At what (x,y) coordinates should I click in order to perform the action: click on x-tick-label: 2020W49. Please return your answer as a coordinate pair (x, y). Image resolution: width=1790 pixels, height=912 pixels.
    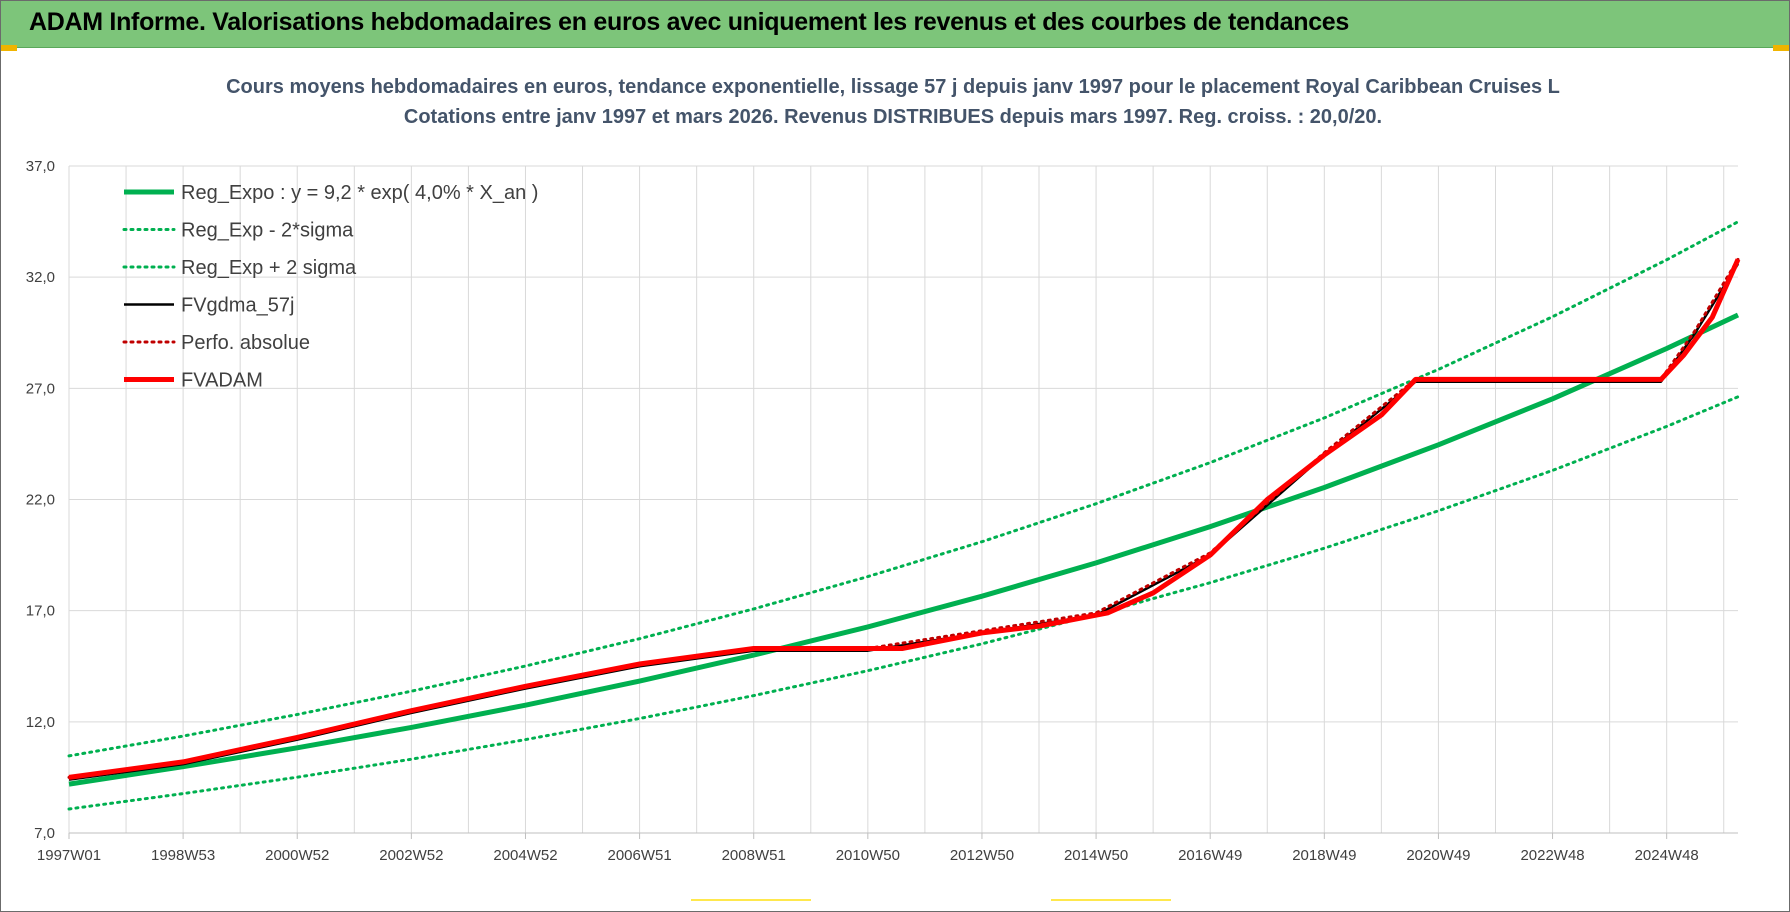
    Looking at the image, I should click on (1438, 855).